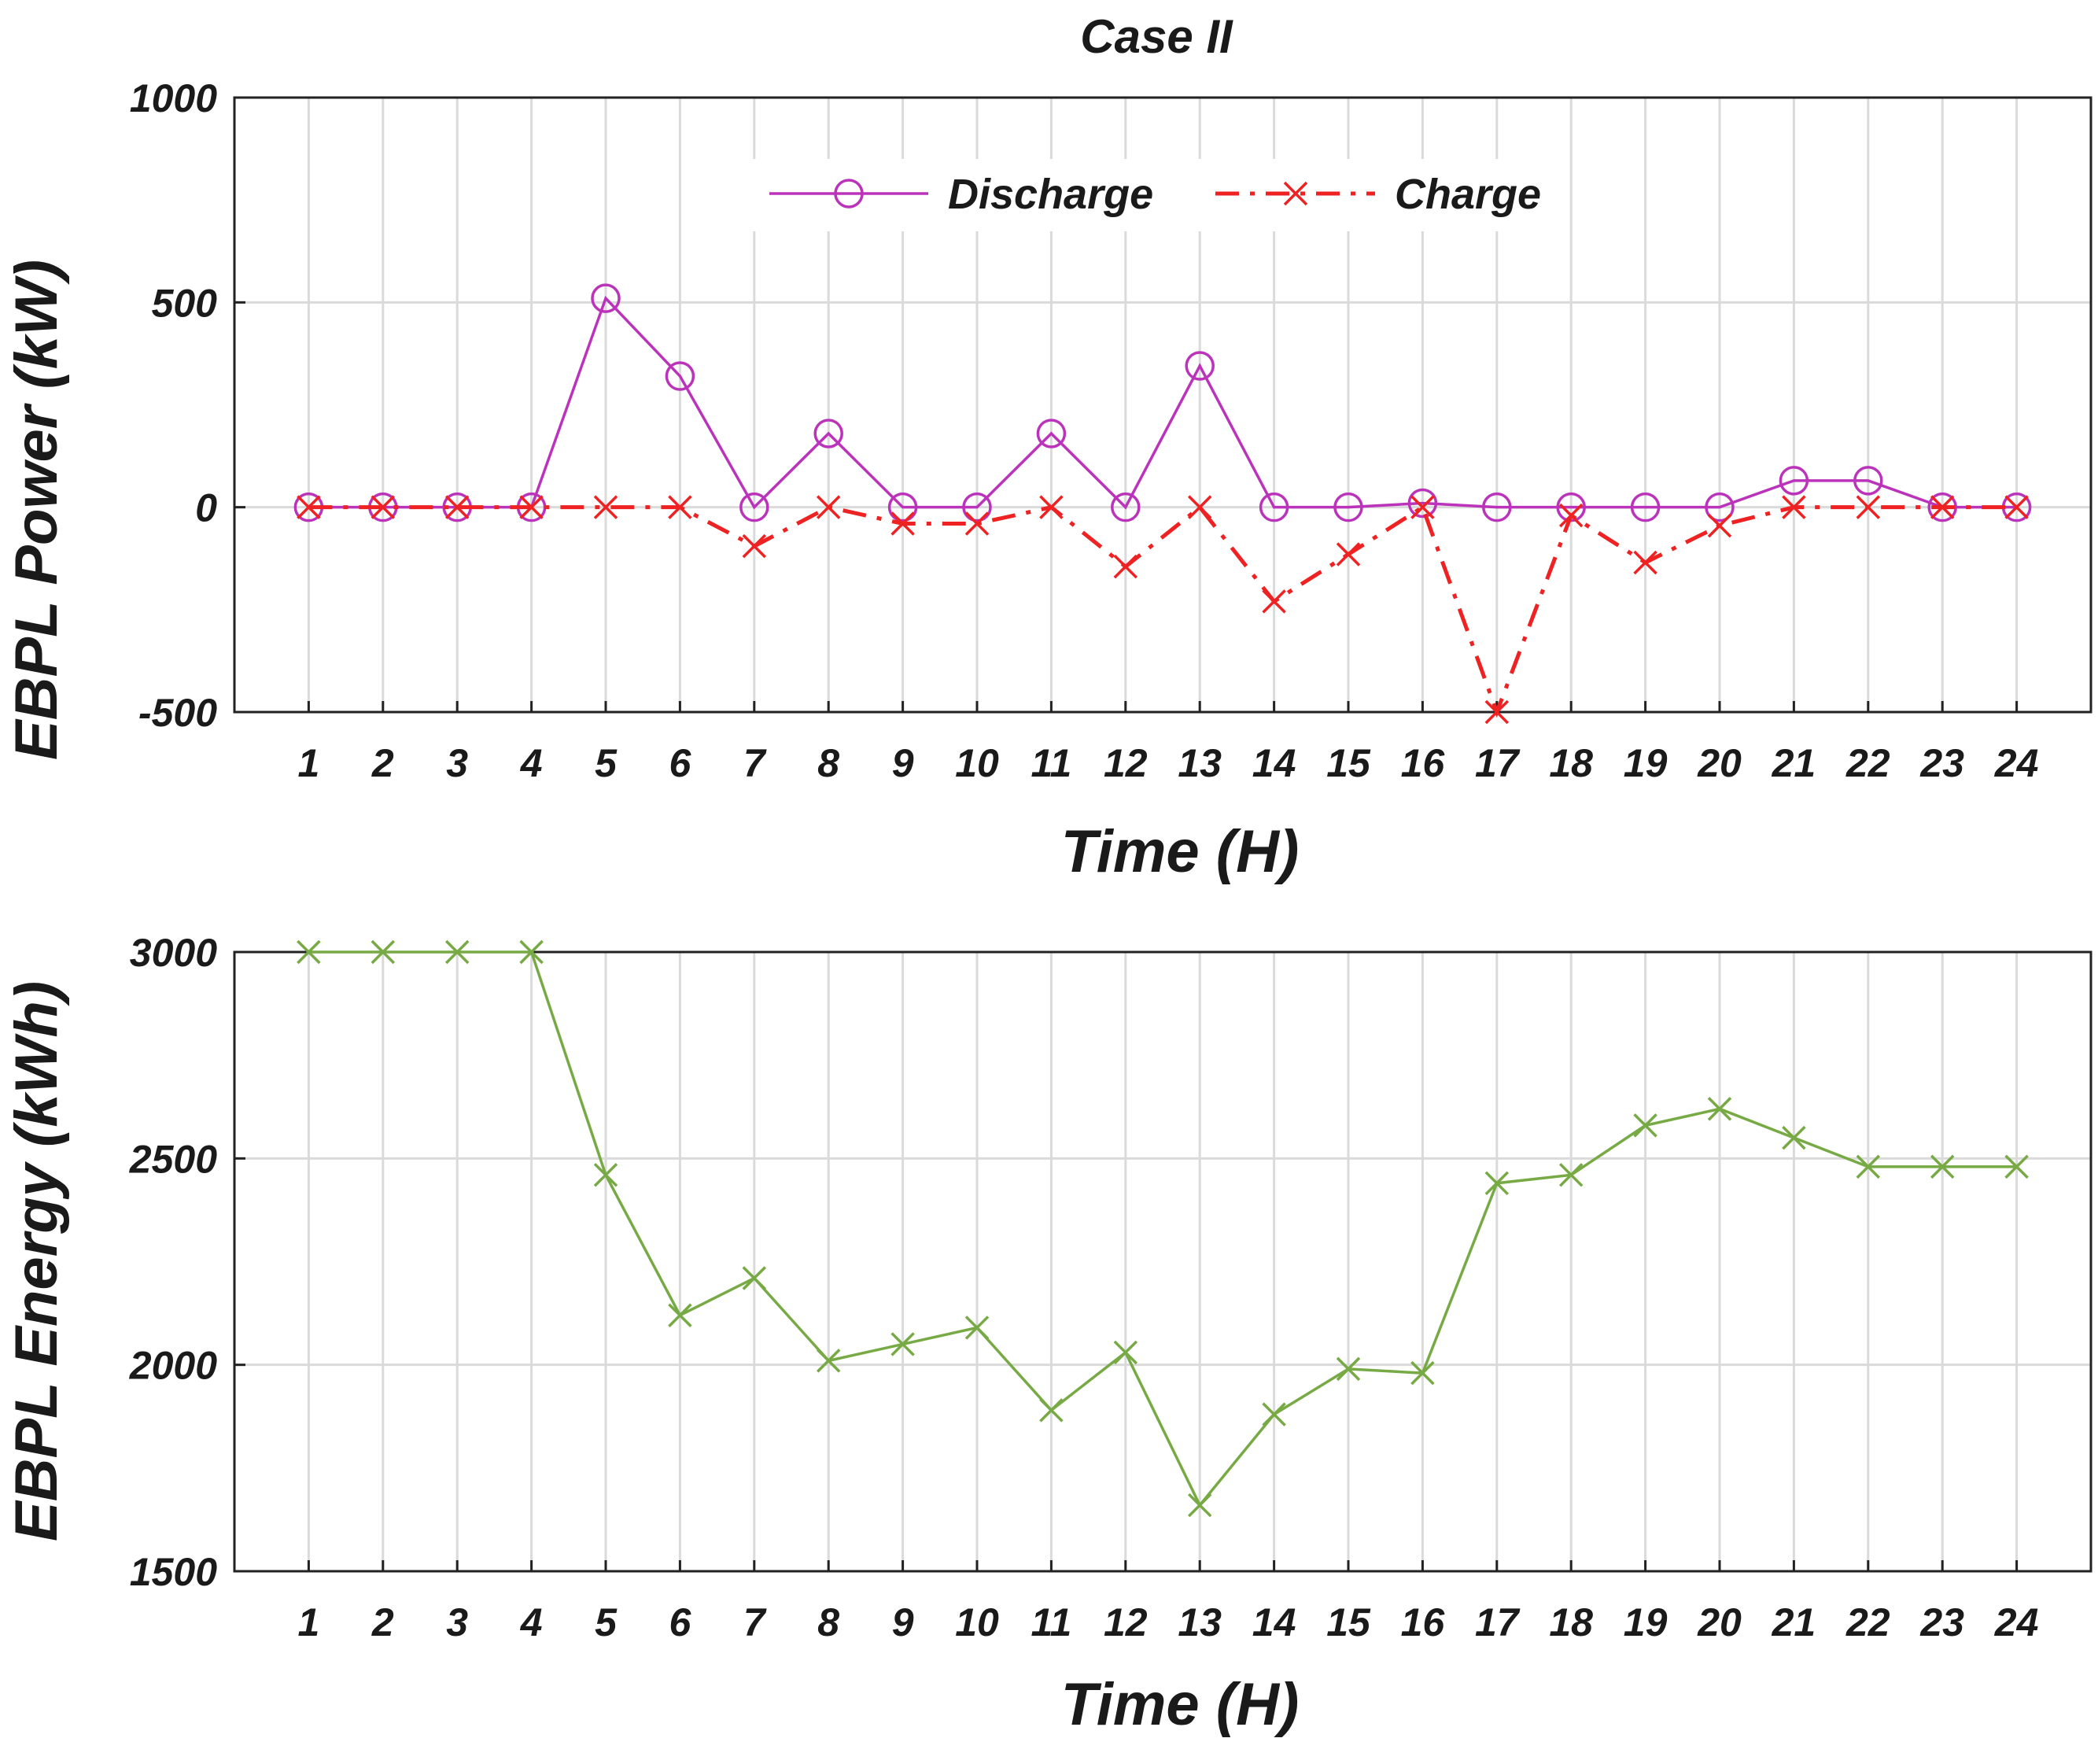  Describe the element at coordinates (1050, 194) in the screenshot. I see `legend-discharge-label: Discharge` at that location.